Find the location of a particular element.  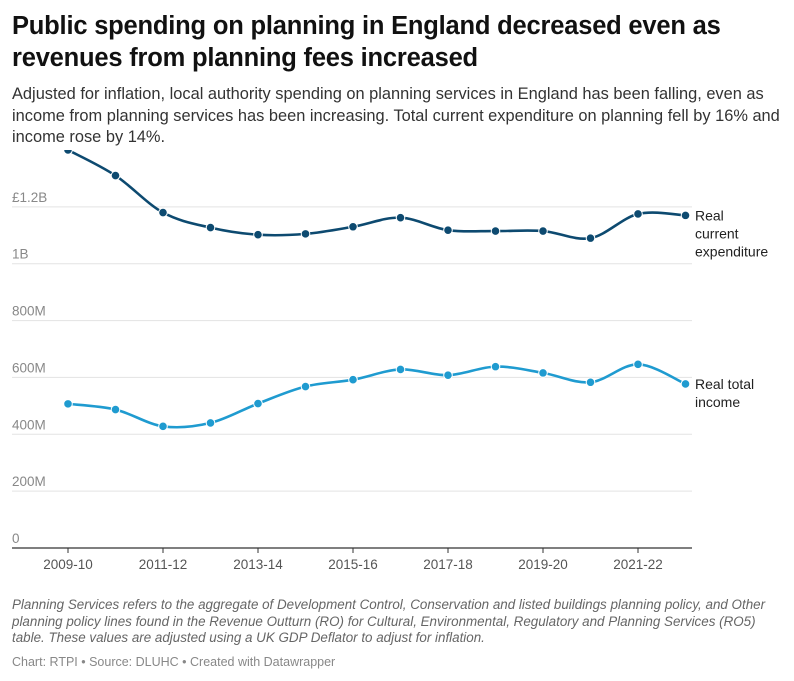

series-labels: Real current expenditure Real total income is located at coordinates (731, 308).